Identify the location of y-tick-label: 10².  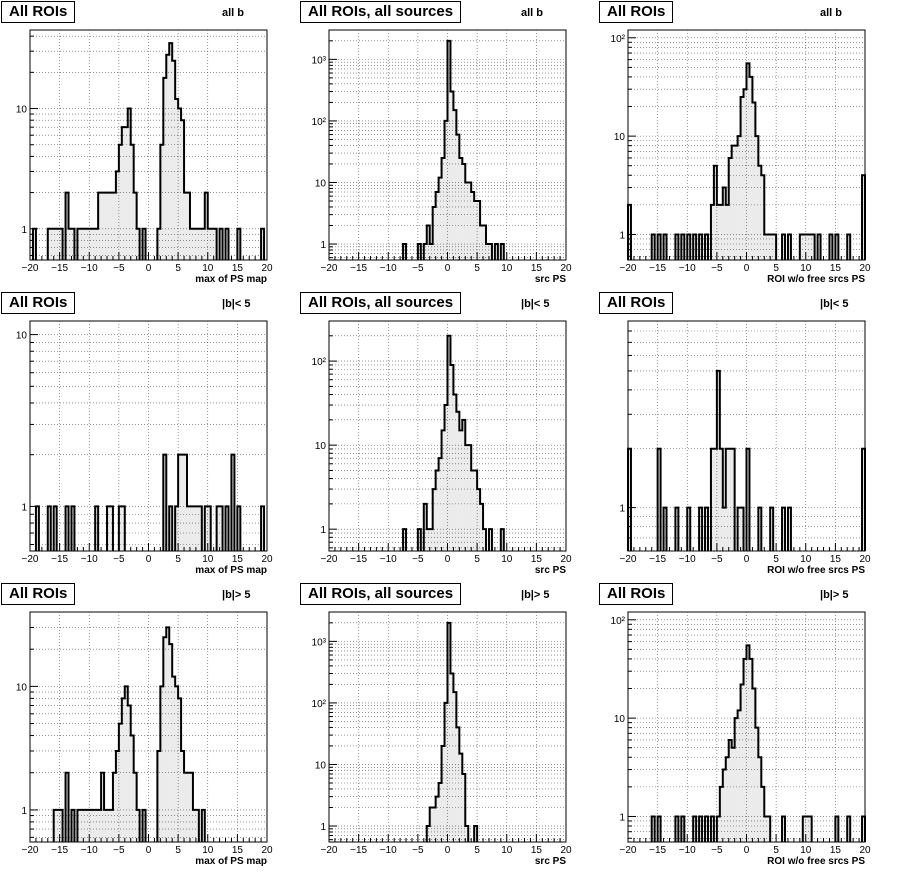
(319, 704).